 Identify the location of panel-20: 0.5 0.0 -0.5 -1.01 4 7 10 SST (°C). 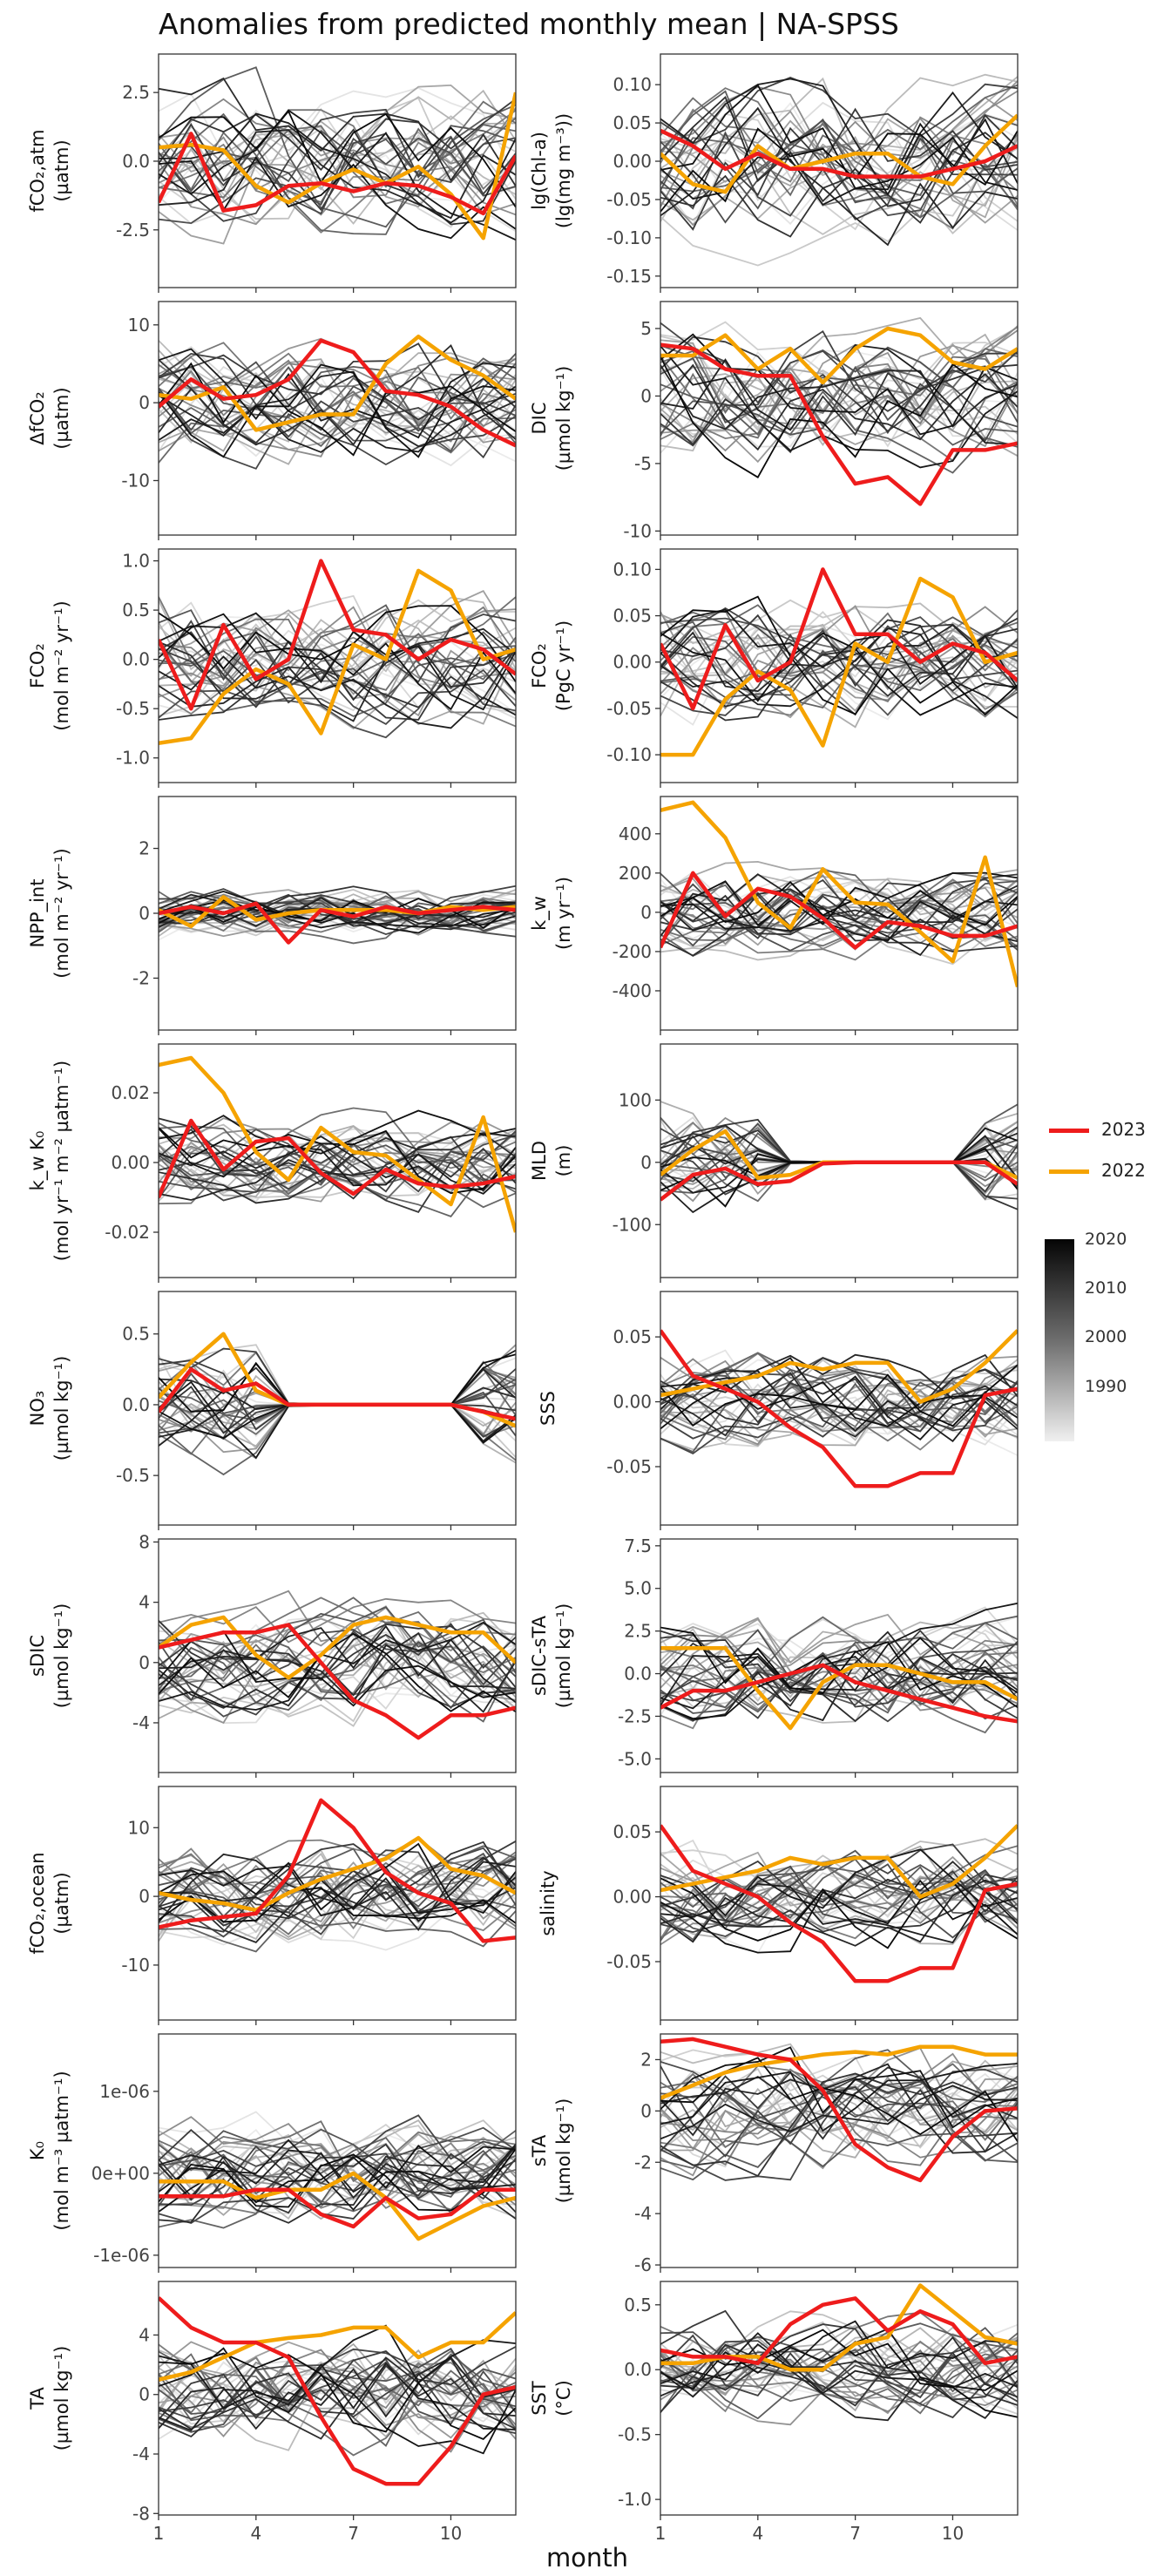
(774, 2413).